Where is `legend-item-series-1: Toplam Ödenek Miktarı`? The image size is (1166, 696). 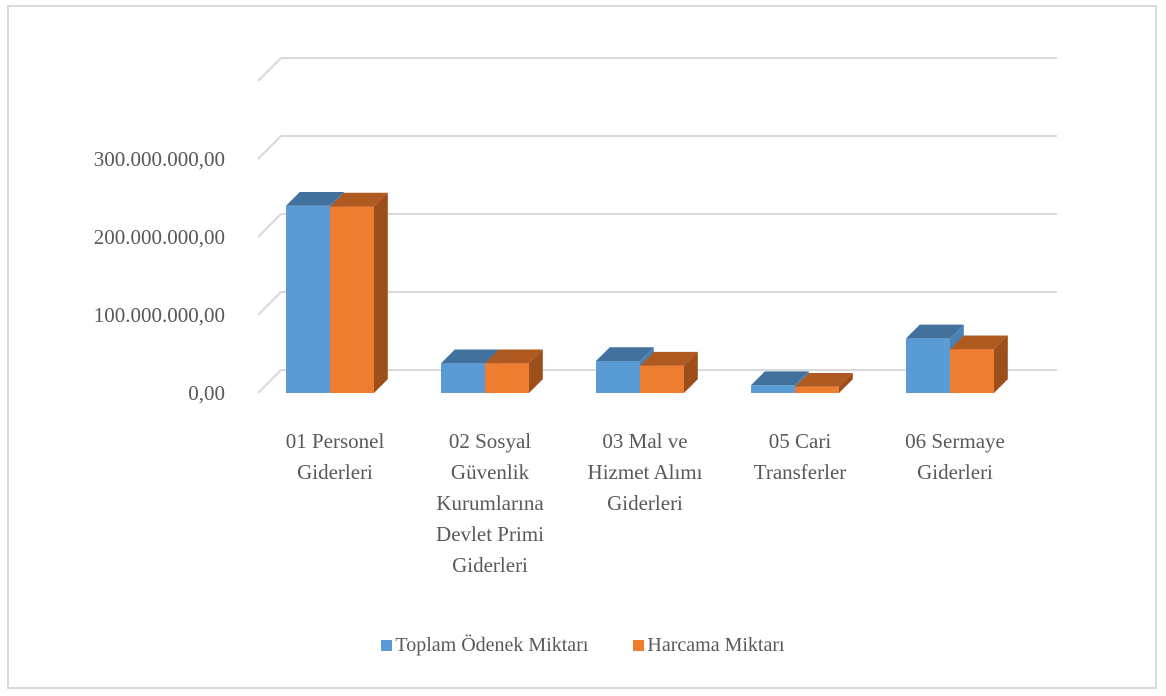 legend-item-series-1: Toplam Ödenek Miktarı is located at coordinates (484, 645).